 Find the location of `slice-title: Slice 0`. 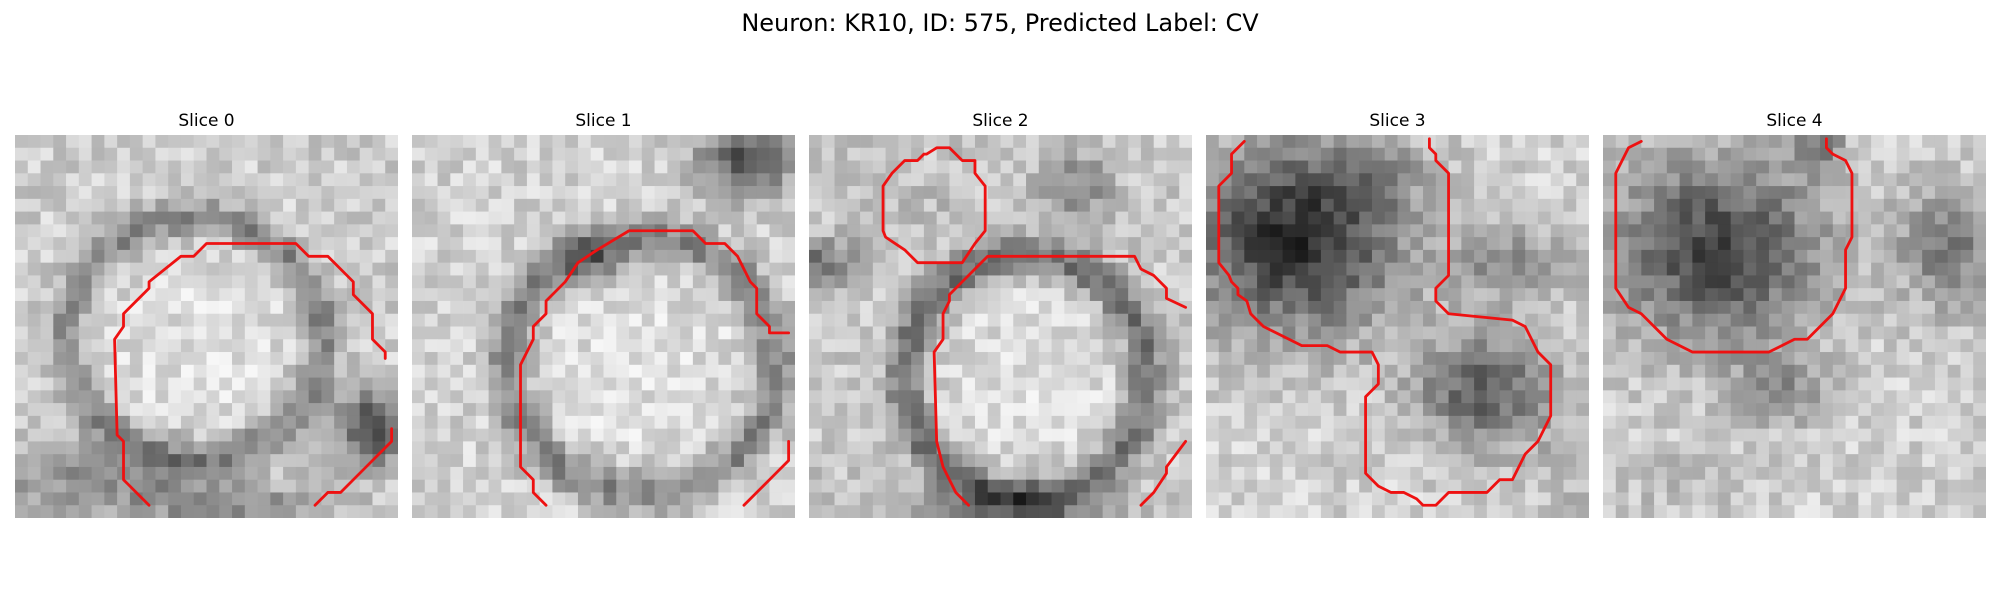

slice-title: Slice 0 is located at coordinates (206, 121).